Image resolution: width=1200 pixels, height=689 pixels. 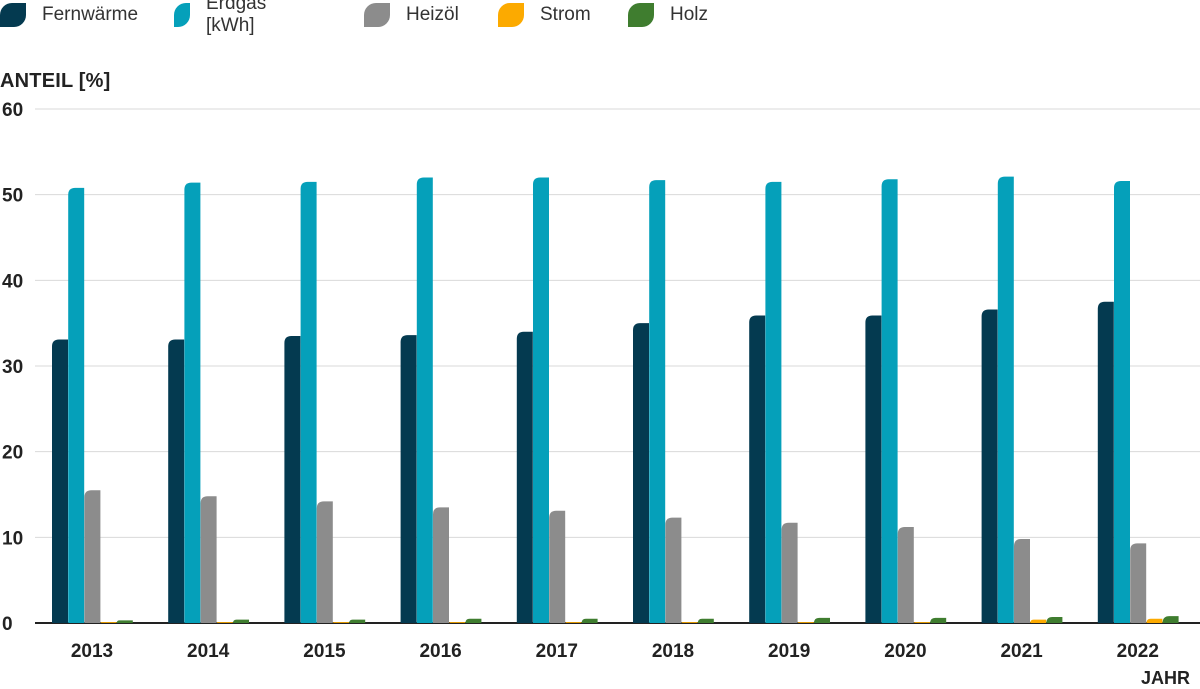 I want to click on bar-2020-erdgas-kwh, so click(x=889, y=401).